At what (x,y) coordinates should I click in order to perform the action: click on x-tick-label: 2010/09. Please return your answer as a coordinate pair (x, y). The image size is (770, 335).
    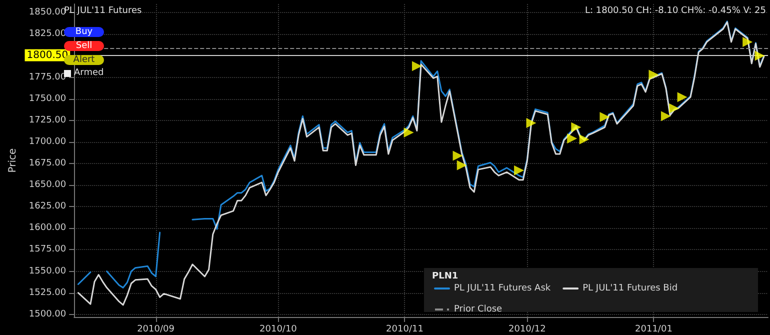
    Looking at the image, I should click on (156, 329).